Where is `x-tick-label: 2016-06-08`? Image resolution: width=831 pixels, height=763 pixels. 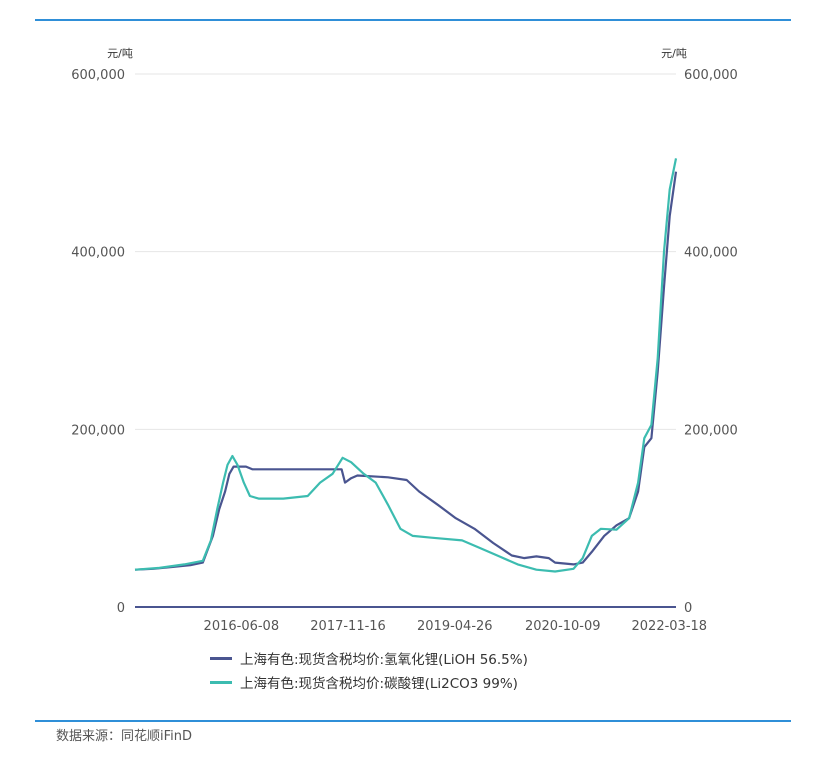 x-tick-label: 2016-06-08 is located at coordinates (242, 626).